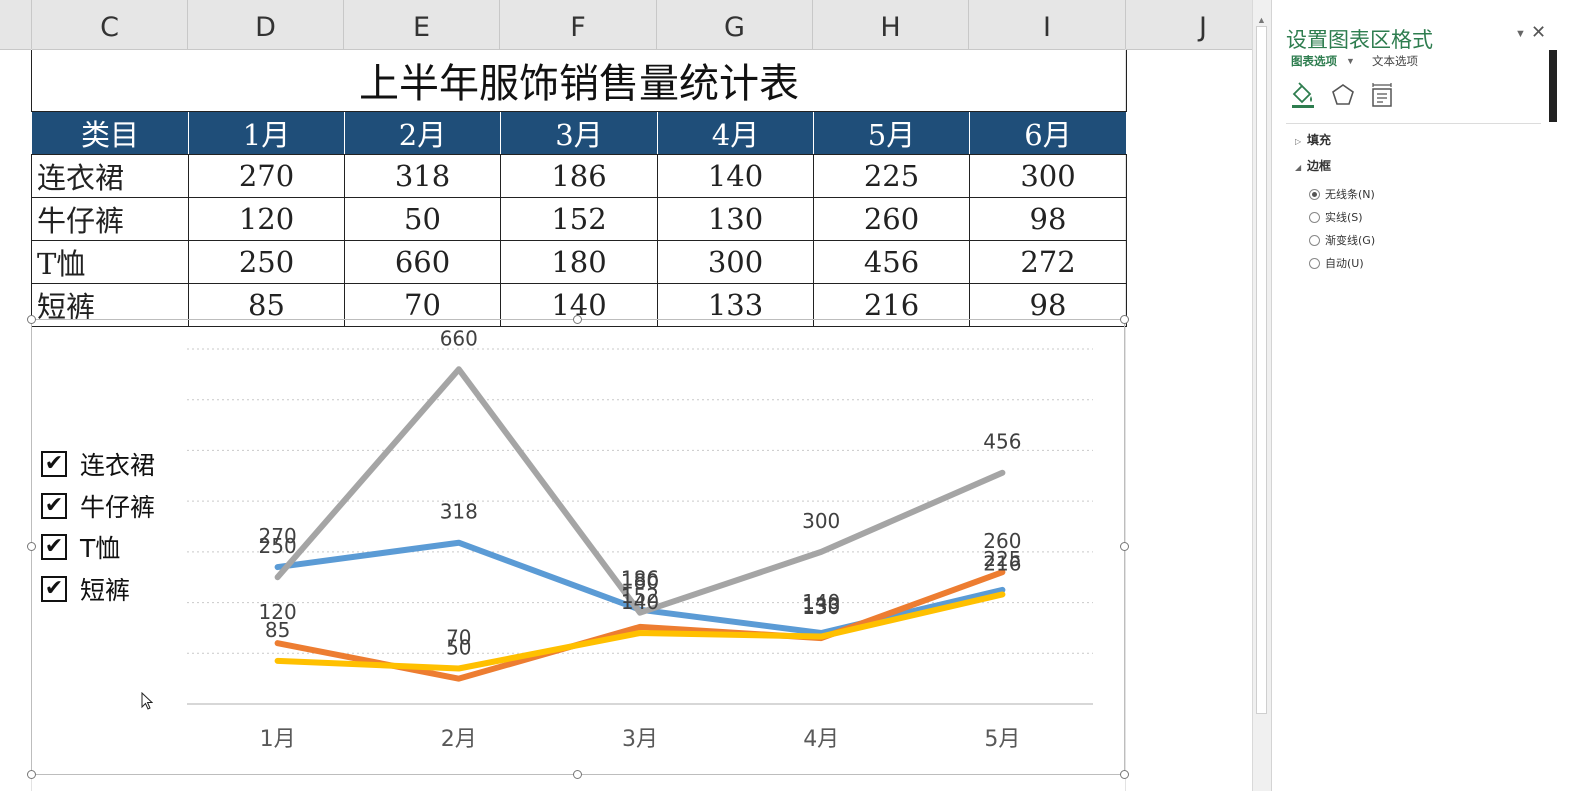 The image size is (1585, 791). I want to click on table-title: 上半年服饰销售量统计表, so click(579, 81).